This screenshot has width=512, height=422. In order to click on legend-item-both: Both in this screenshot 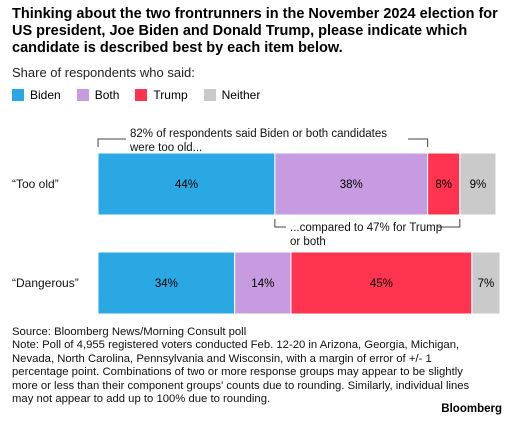, I will do `click(98, 95)`.